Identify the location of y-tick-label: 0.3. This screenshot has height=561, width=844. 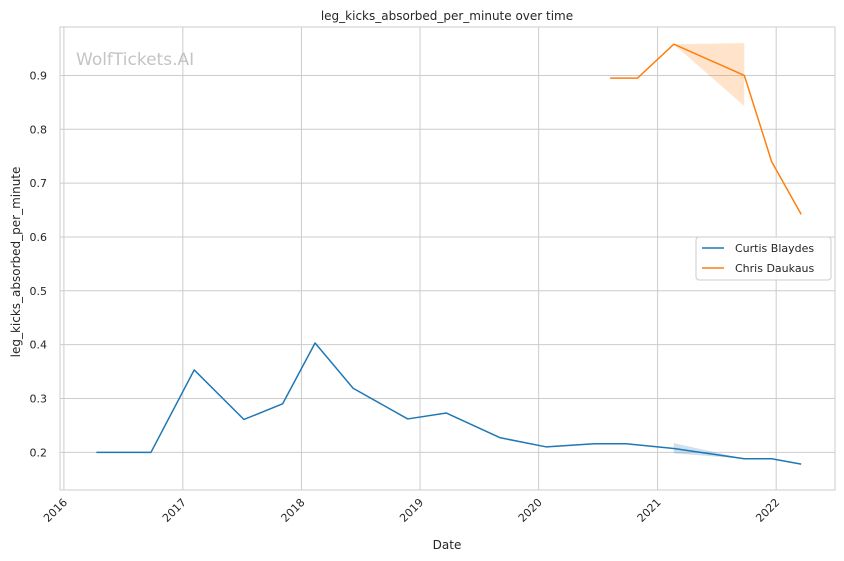
(39, 398).